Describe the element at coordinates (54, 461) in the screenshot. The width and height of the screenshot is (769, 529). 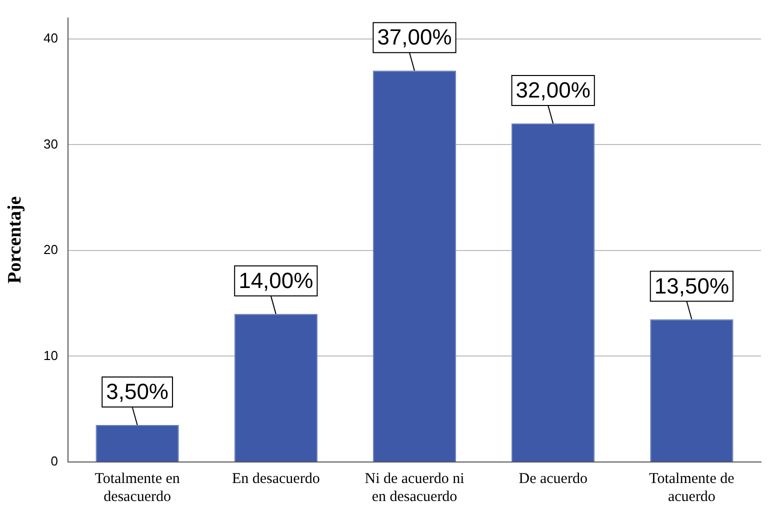
I see `y-tick-label: 0` at that location.